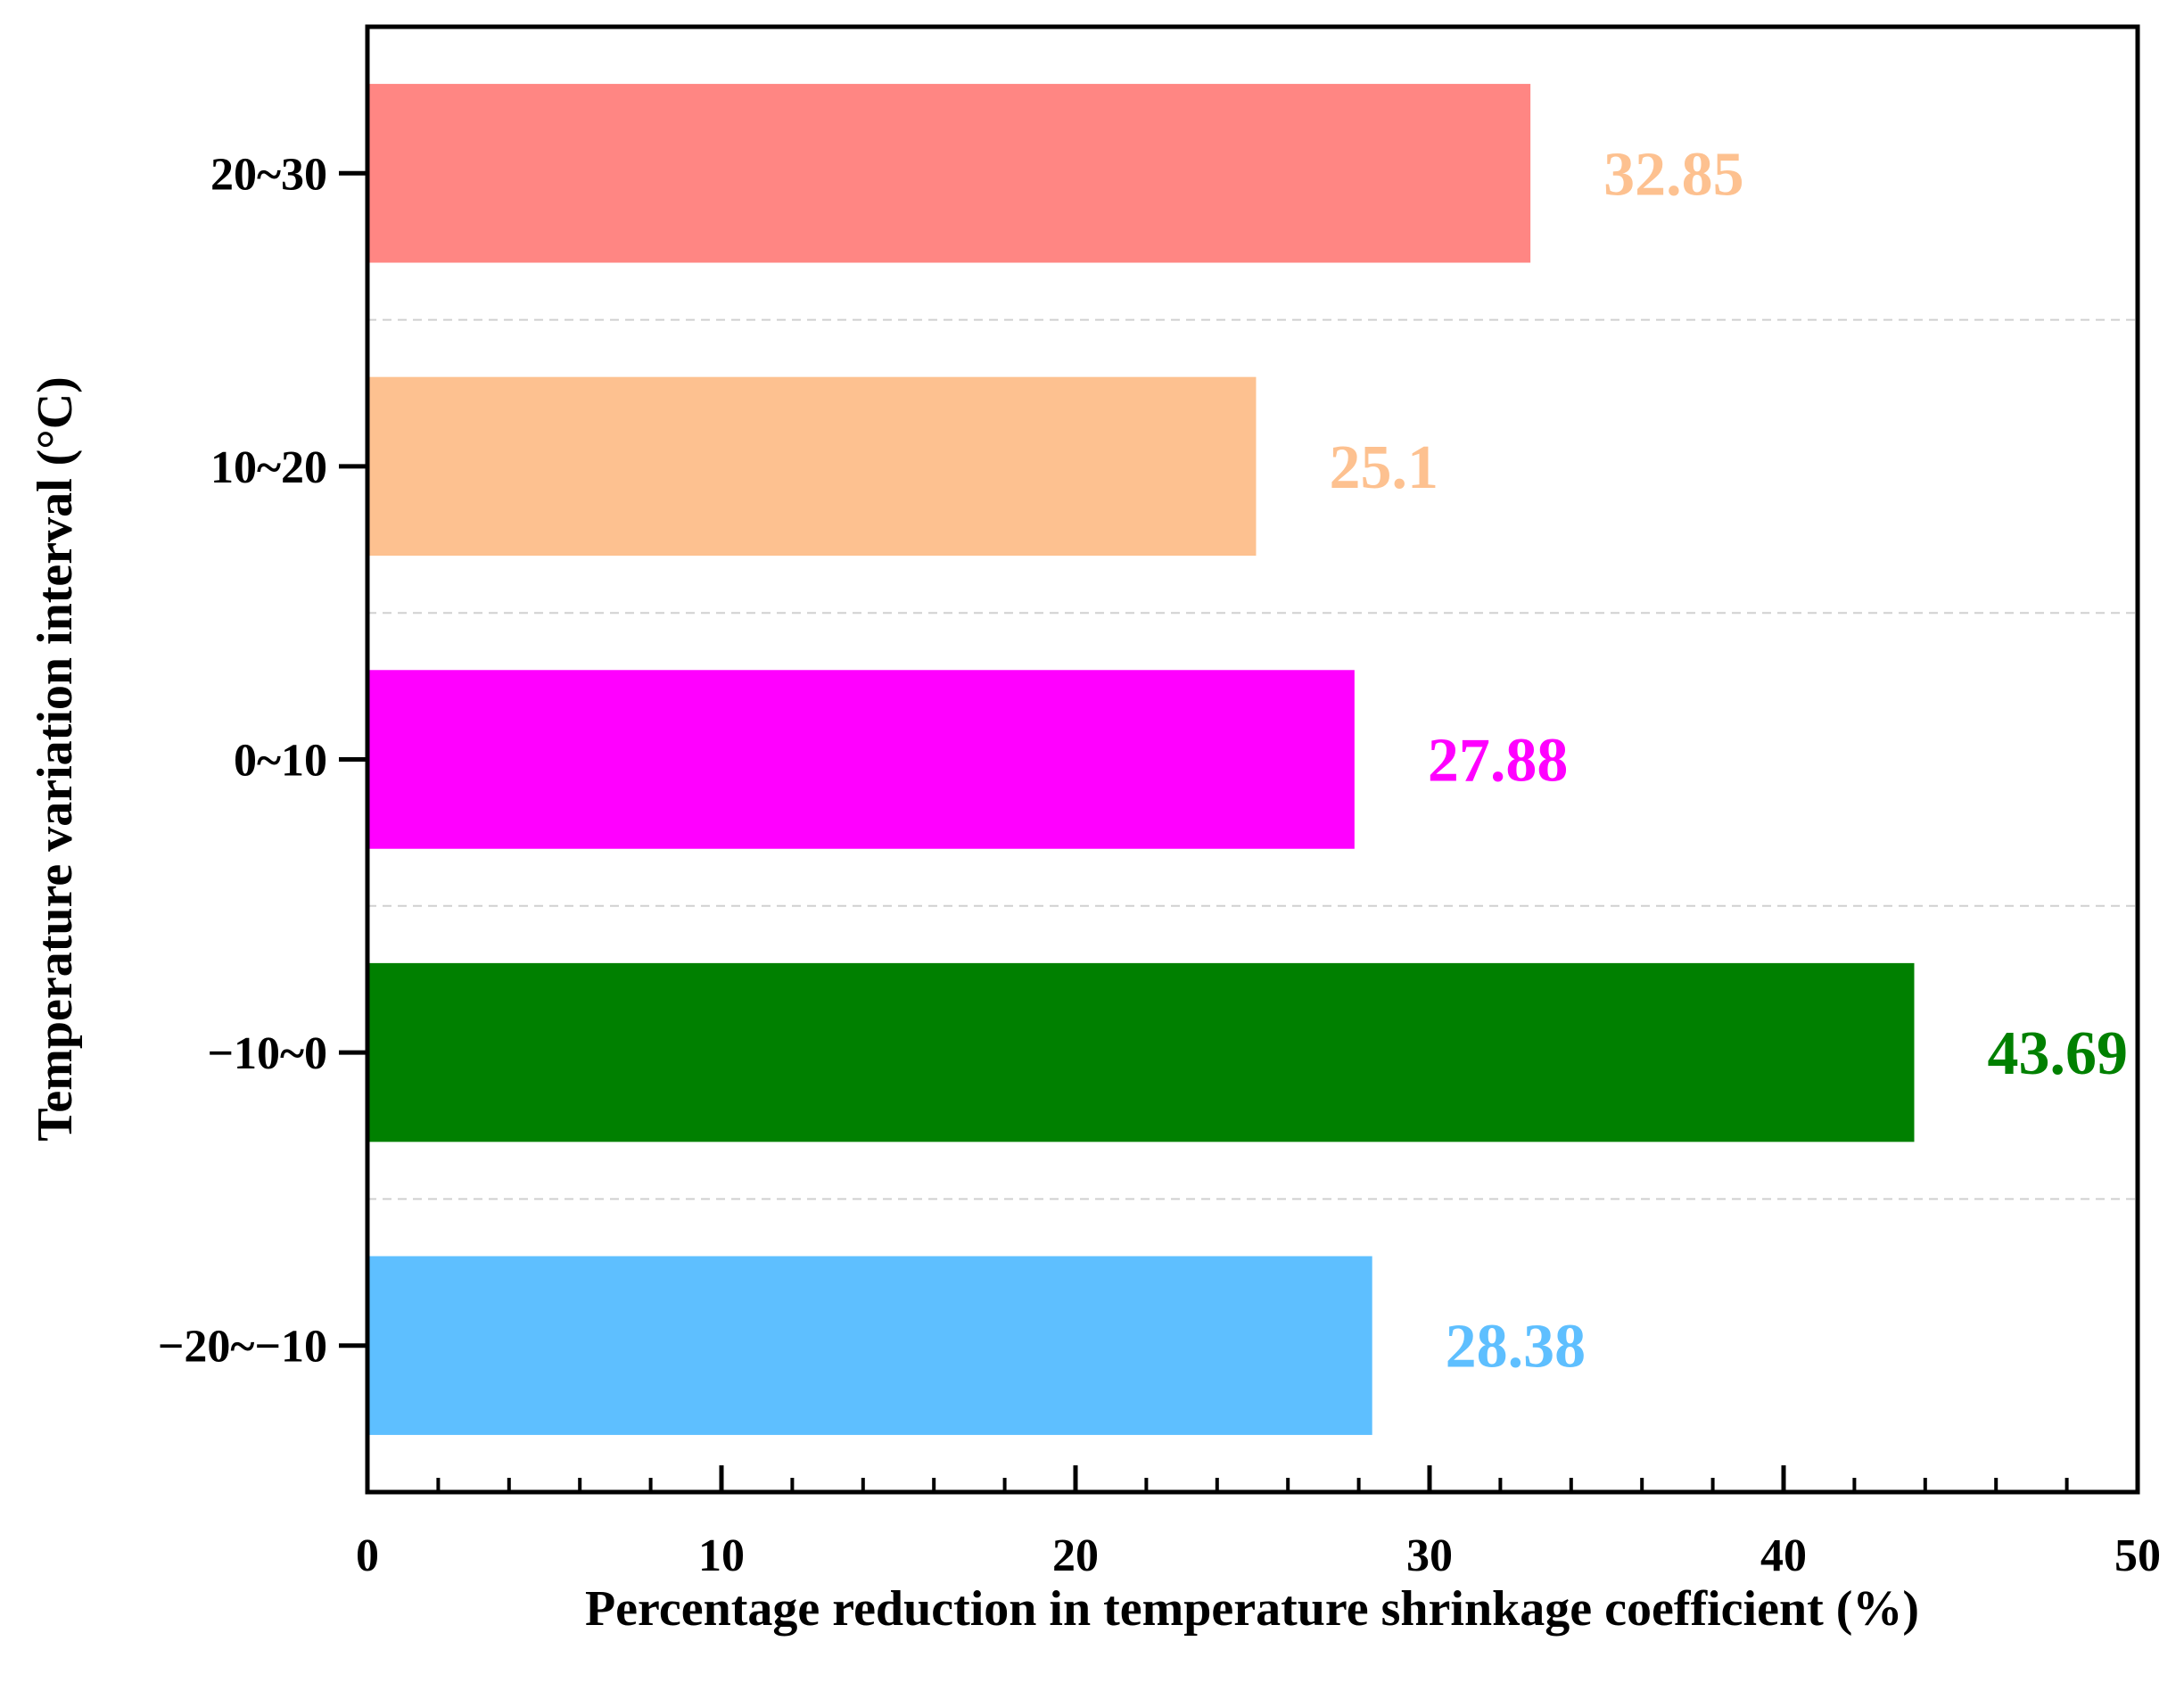  I want to click on x-tick-label: 40, so click(1783, 1555).